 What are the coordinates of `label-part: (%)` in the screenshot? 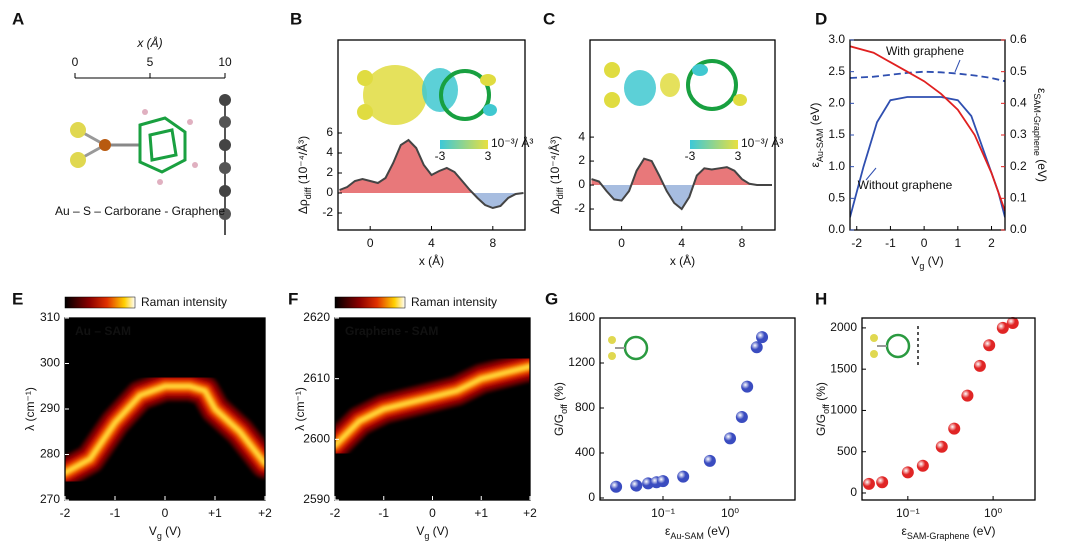 It's located at (559, 393).